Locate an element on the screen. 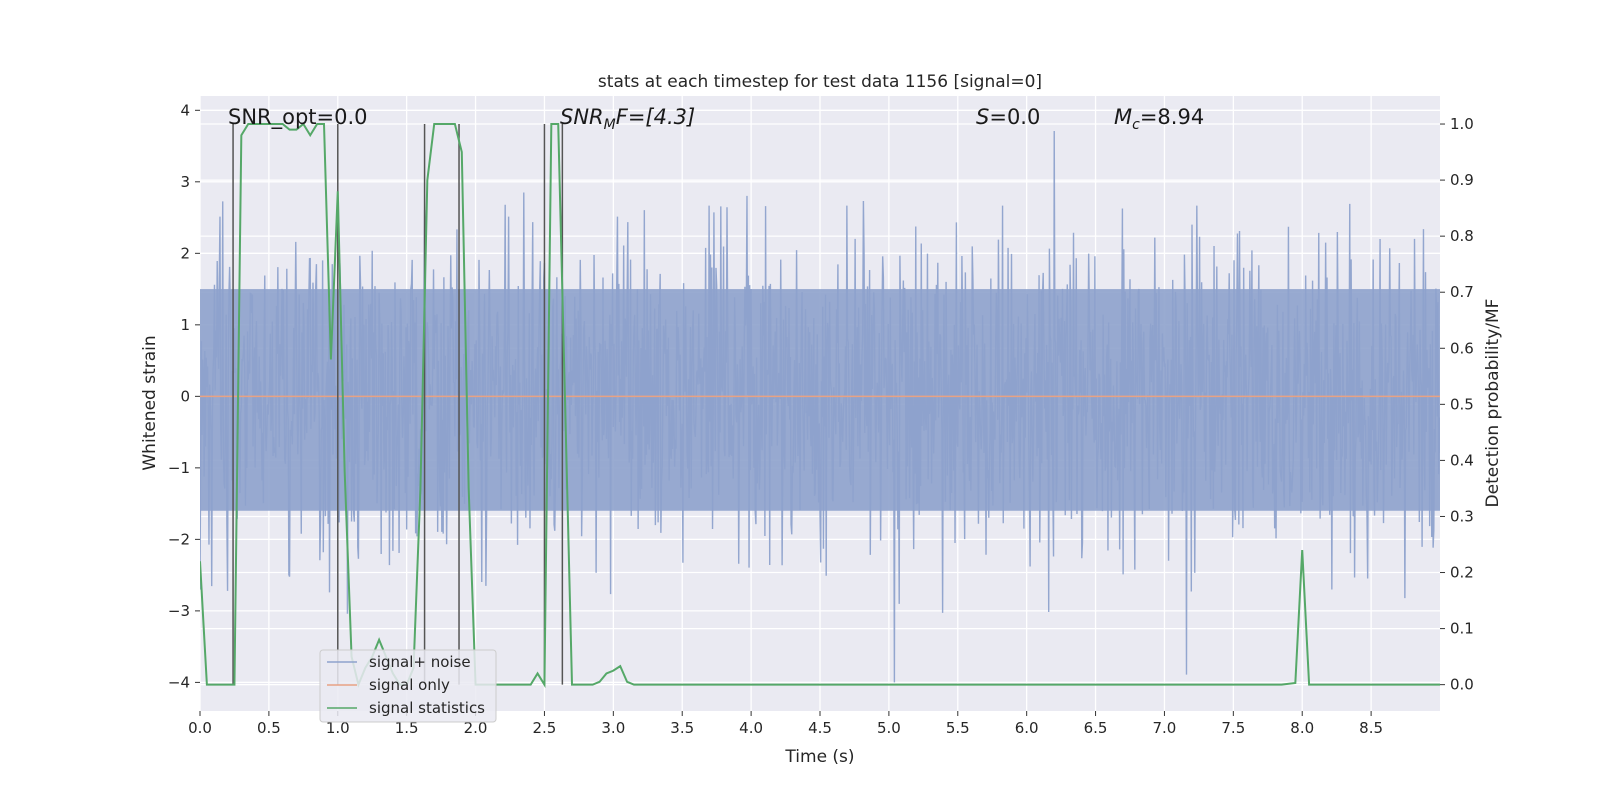 This screenshot has width=1600, height=800. snr-mf-sub: M is located at coordinates (610, 125).